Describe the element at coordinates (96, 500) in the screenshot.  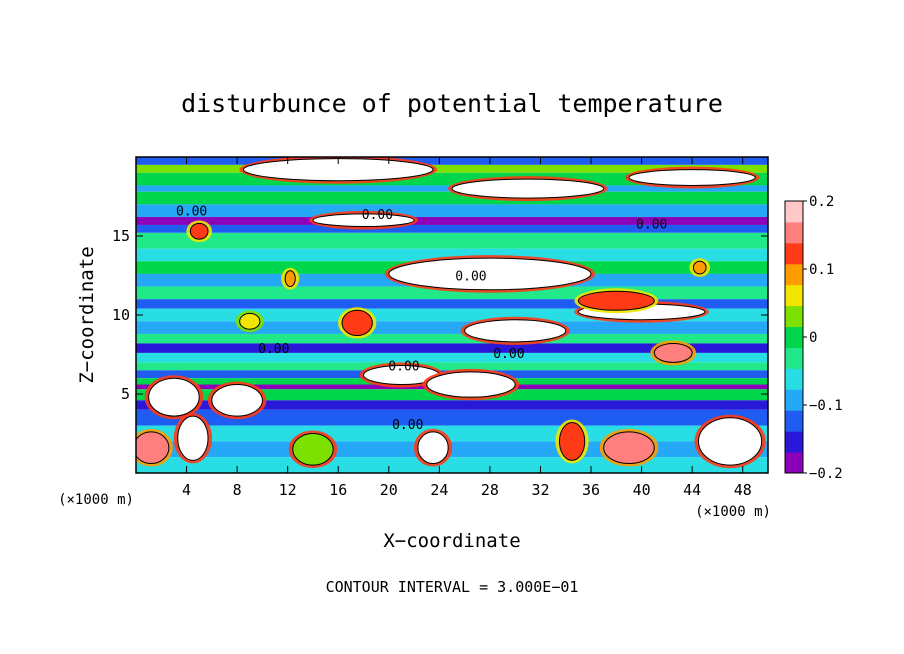
I see `x-unit-left: (×1000 m)` at that location.